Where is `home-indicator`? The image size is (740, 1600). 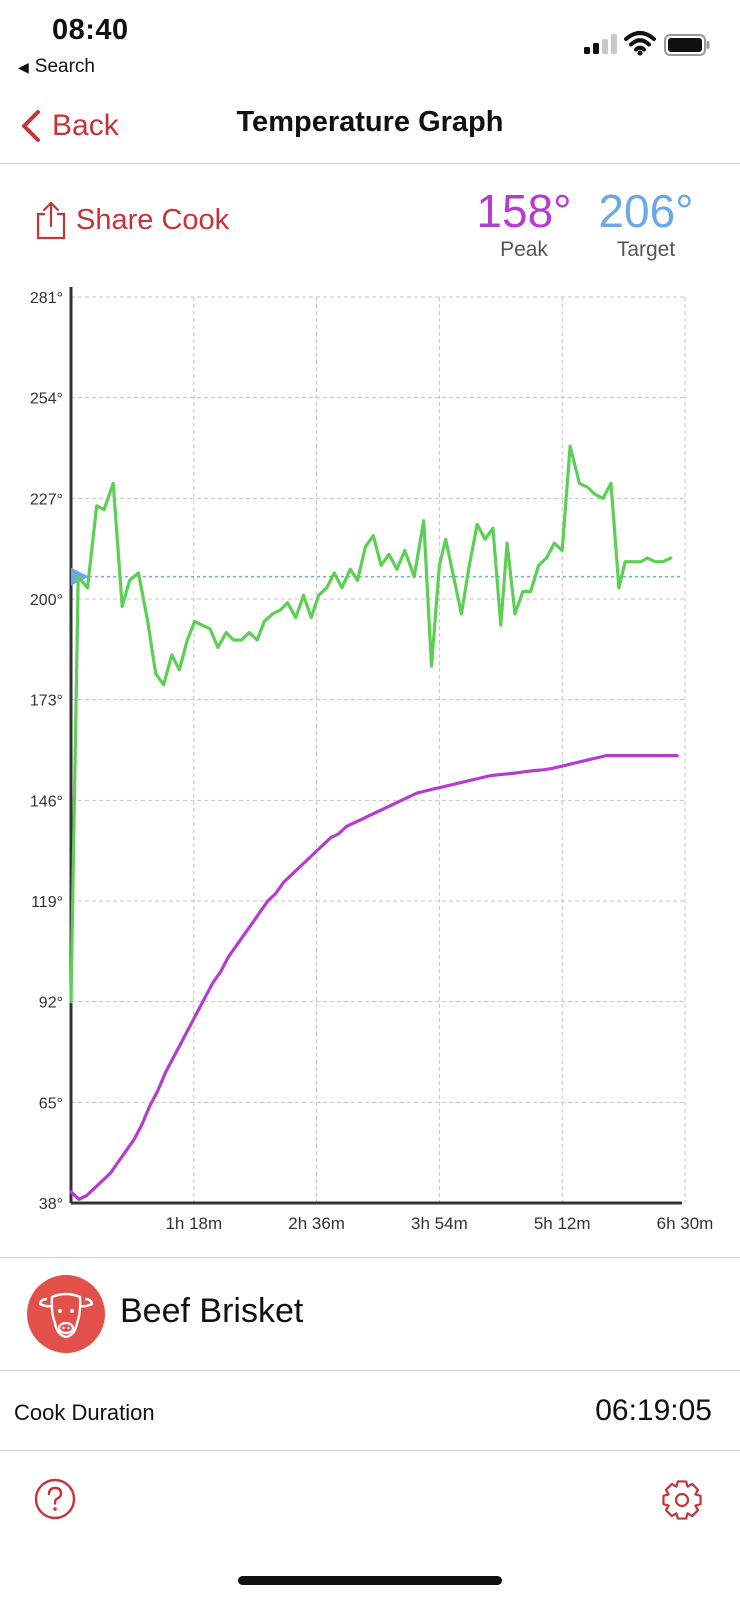
home-indicator is located at coordinates (370, 1580).